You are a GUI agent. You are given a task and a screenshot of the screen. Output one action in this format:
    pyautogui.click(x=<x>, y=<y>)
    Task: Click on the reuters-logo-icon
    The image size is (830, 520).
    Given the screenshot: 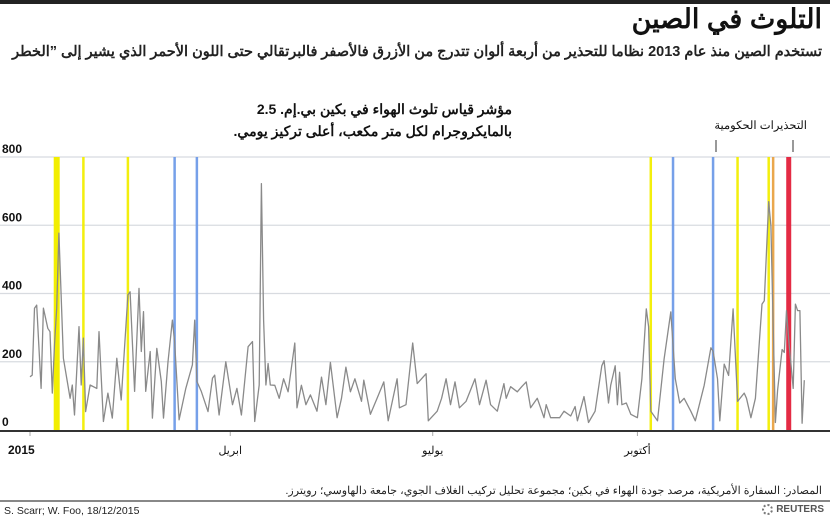 What is the action you would take?
    pyautogui.click(x=768, y=509)
    